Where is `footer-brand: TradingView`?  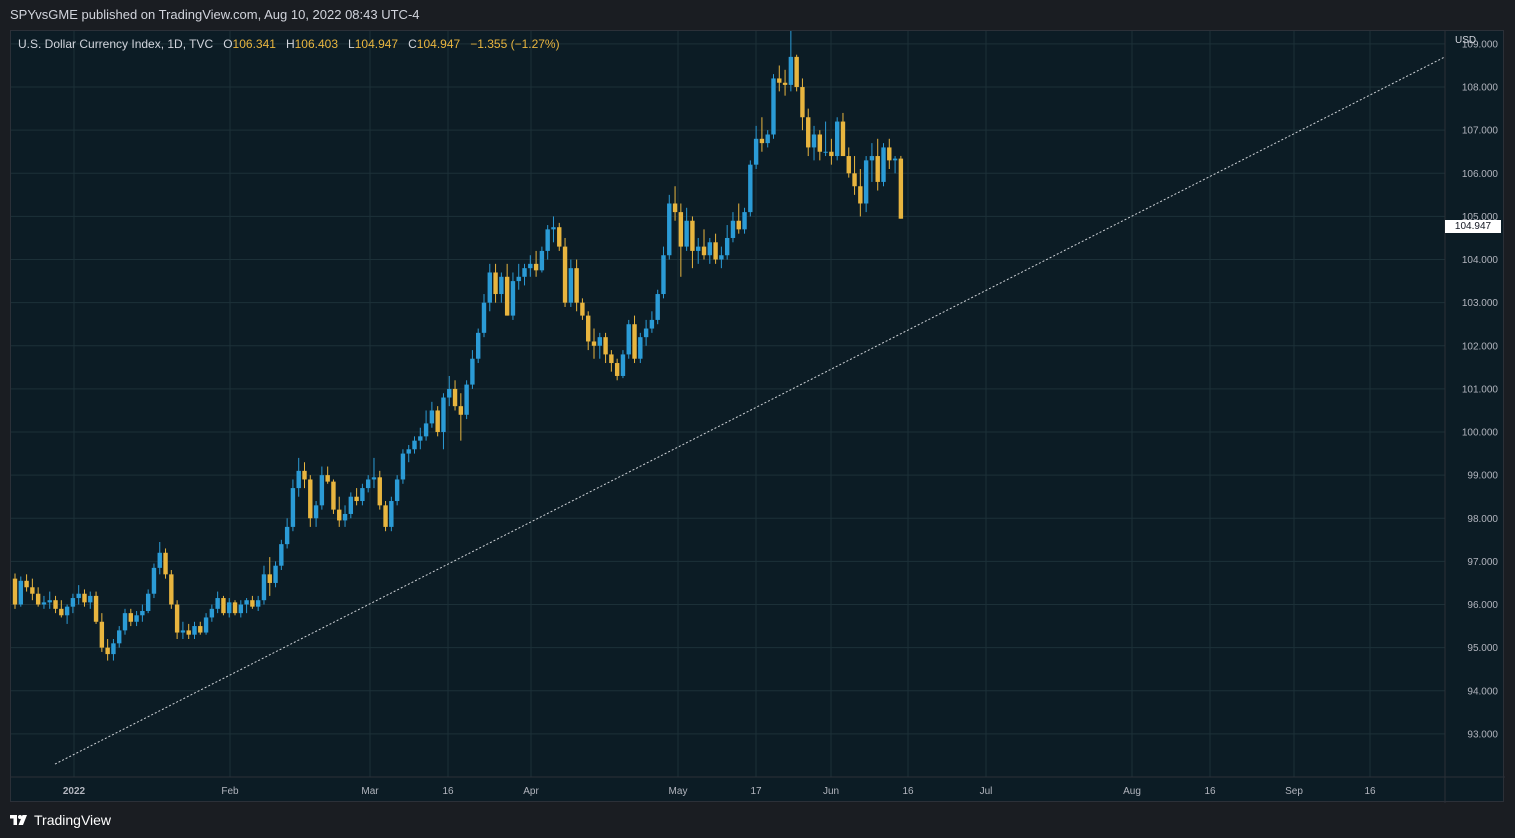 footer-brand: TradingView is located at coordinates (60, 820).